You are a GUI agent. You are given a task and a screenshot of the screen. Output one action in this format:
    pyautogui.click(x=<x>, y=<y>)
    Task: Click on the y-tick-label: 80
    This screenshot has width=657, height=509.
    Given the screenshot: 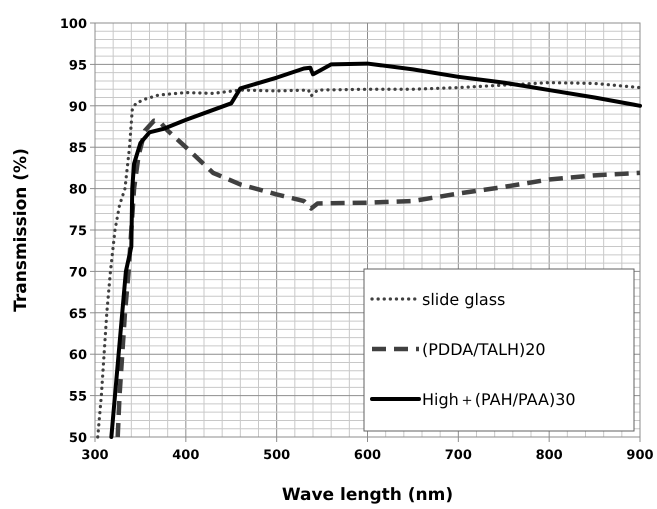 What is the action you would take?
    pyautogui.click(x=77, y=190)
    